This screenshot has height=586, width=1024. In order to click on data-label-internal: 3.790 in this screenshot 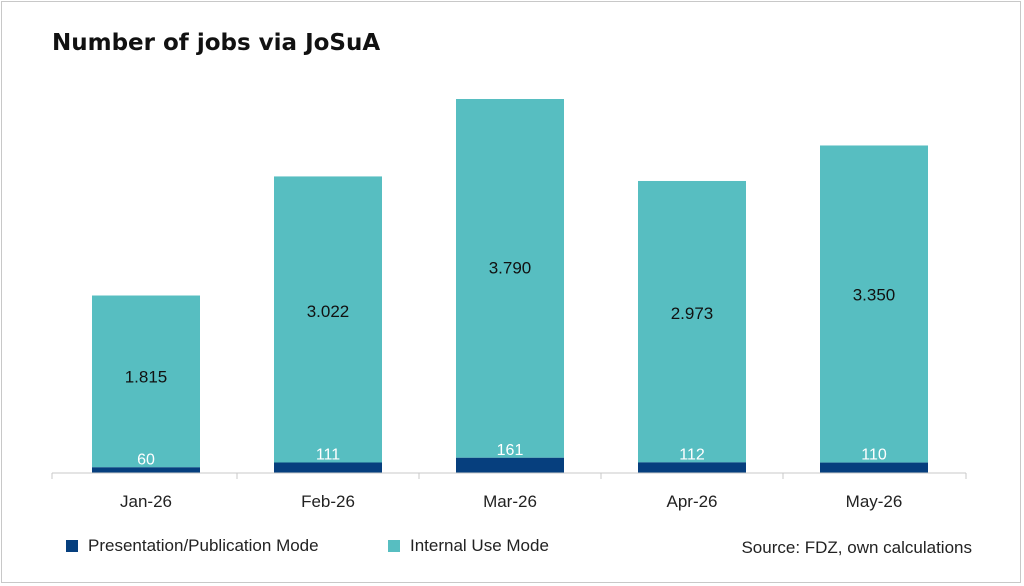, I will do `click(510, 268)`.